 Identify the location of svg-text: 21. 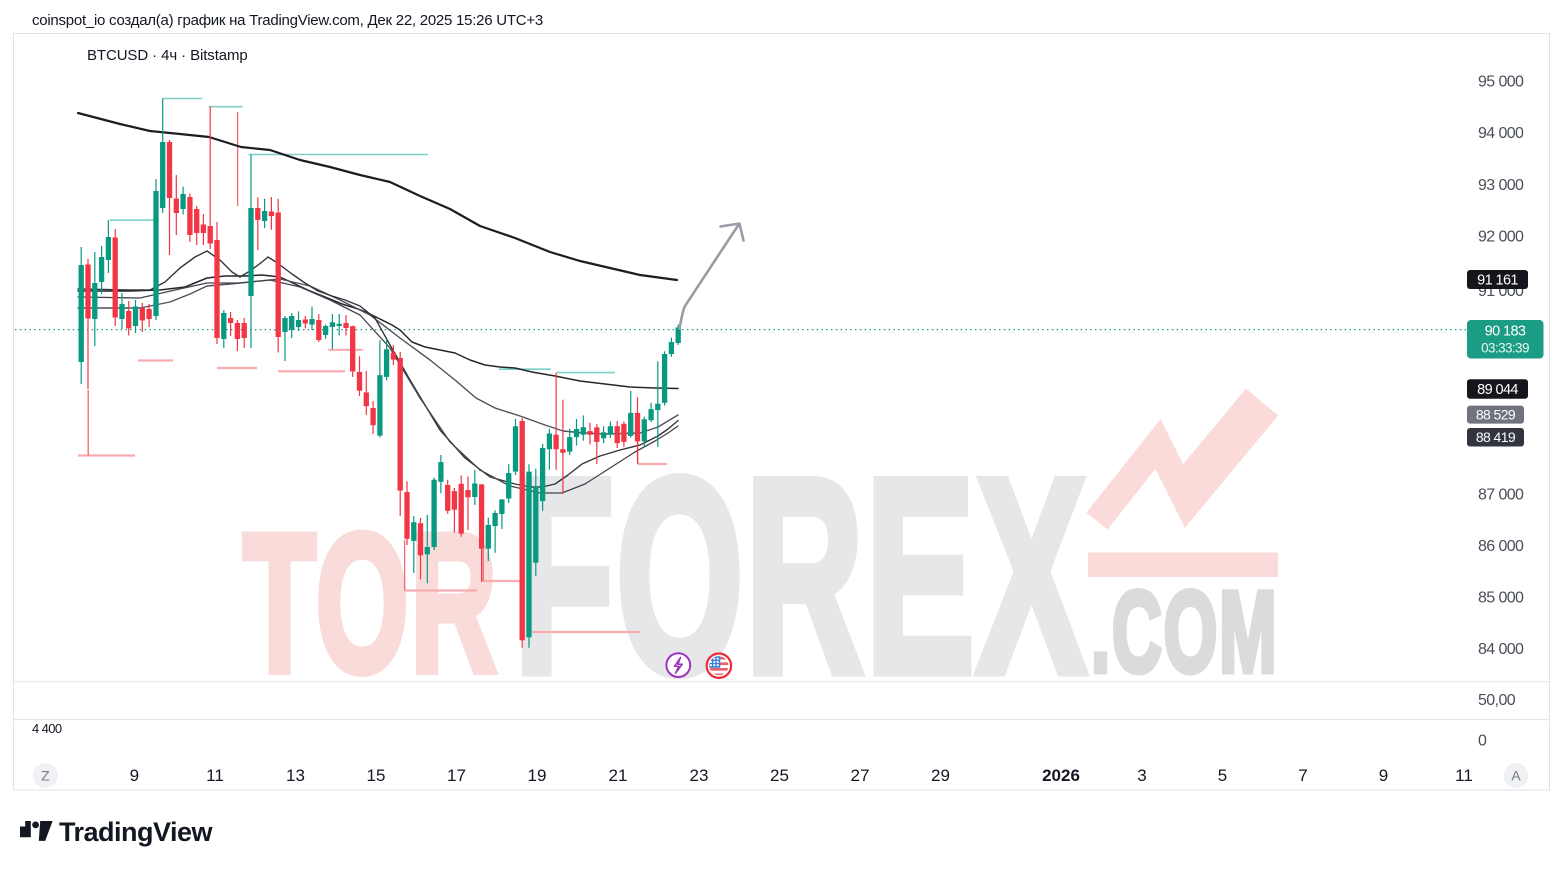
(618, 775).